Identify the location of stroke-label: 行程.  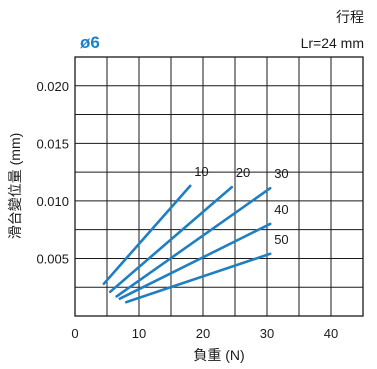
(350, 17).